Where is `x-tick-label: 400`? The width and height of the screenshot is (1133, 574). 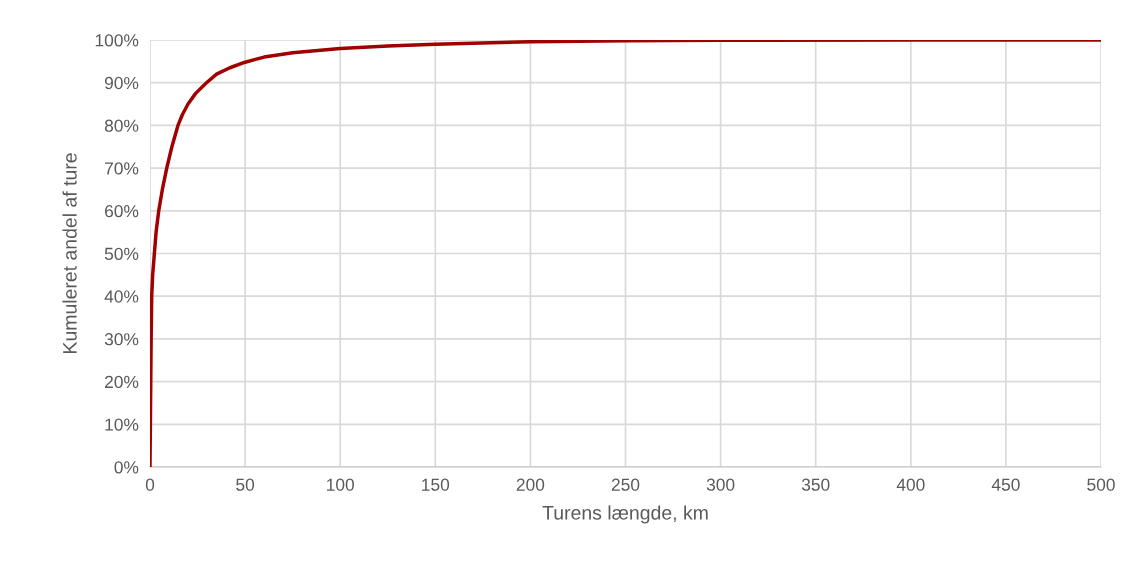
x-tick-label: 400 is located at coordinates (910, 484).